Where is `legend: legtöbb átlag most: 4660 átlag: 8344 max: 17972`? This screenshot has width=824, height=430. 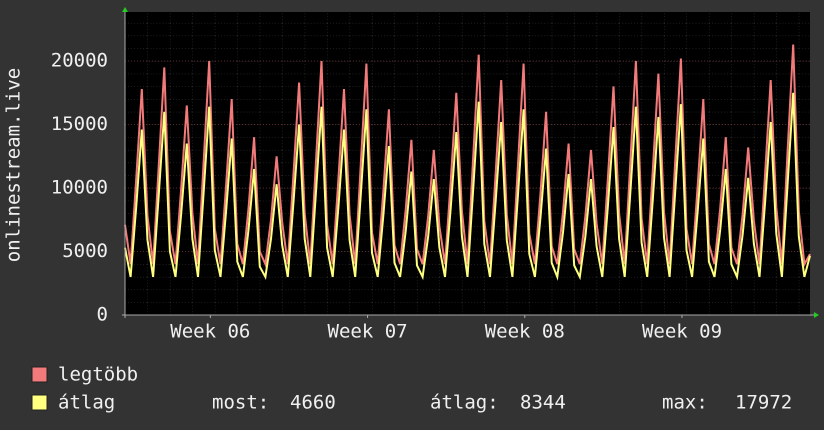 legend: legtöbb átlag most: 4660 átlag: 8344 max: 17972 is located at coordinates (411, 389).